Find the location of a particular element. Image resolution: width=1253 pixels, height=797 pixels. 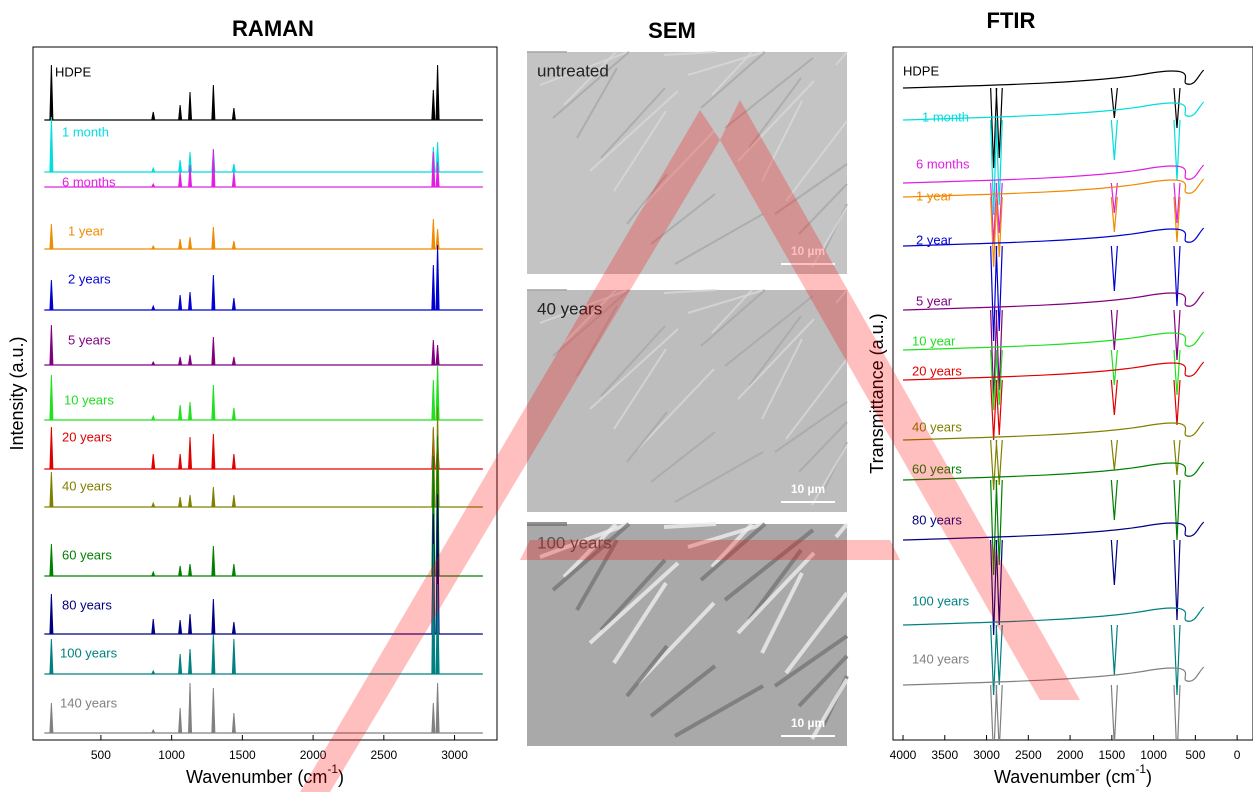

x-tick-label: 1000 is located at coordinates (1153, 755).